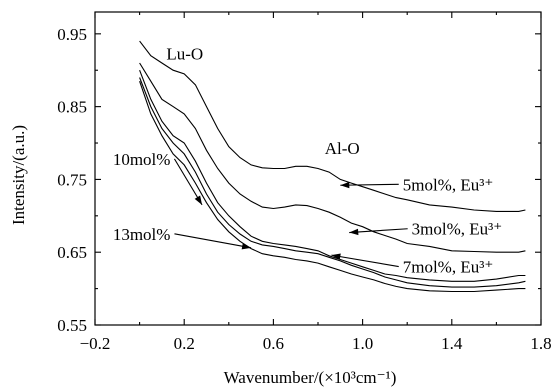  I want to click on y-tick-label: 0.65, so click(72, 252).